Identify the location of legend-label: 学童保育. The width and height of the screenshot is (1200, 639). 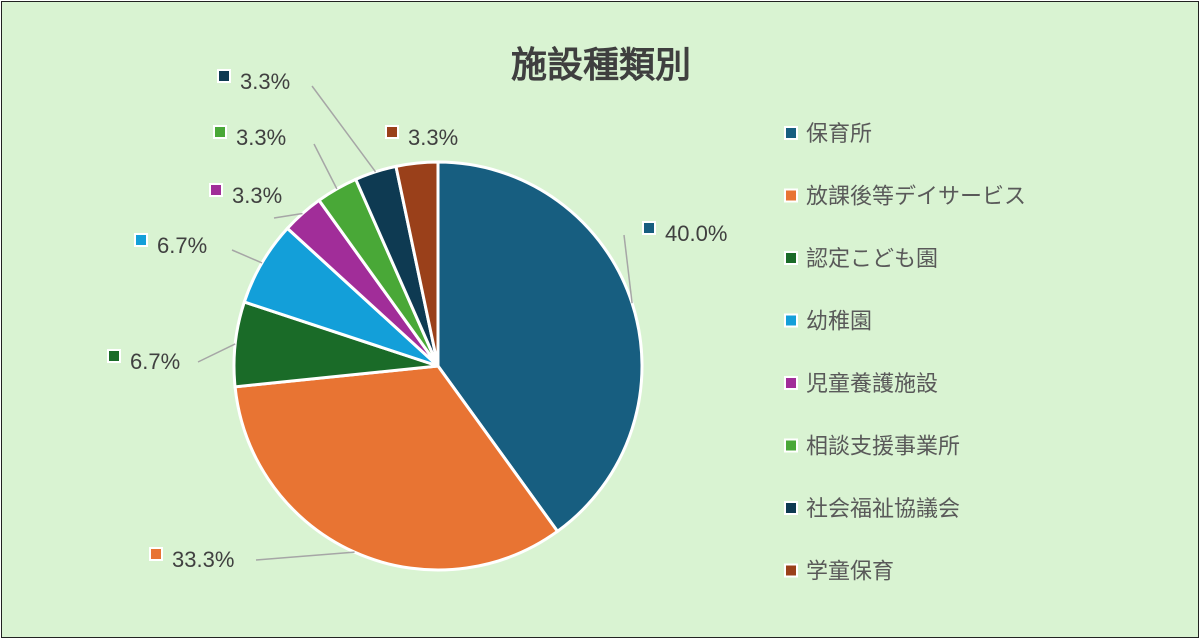
(850, 572).